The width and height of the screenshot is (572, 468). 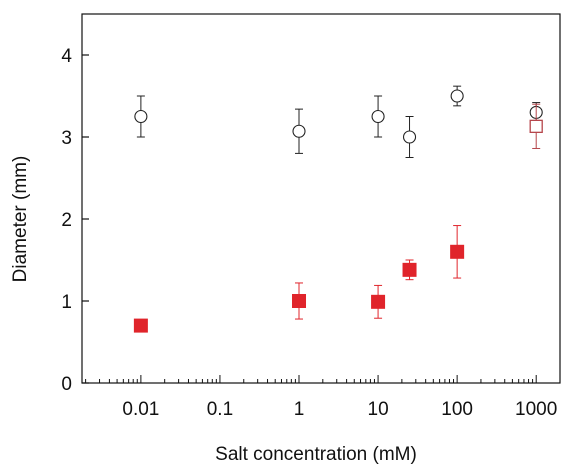 What do you see at coordinates (66, 302) in the screenshot?
I see `y-tick-label: 1` at bounding box center [66, 302].